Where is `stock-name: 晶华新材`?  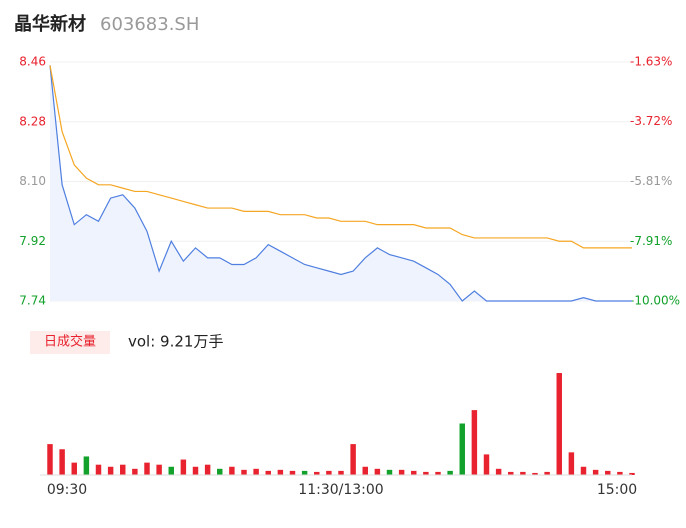 stock-name: 晶华新材 is located at coordinates (50, 24).